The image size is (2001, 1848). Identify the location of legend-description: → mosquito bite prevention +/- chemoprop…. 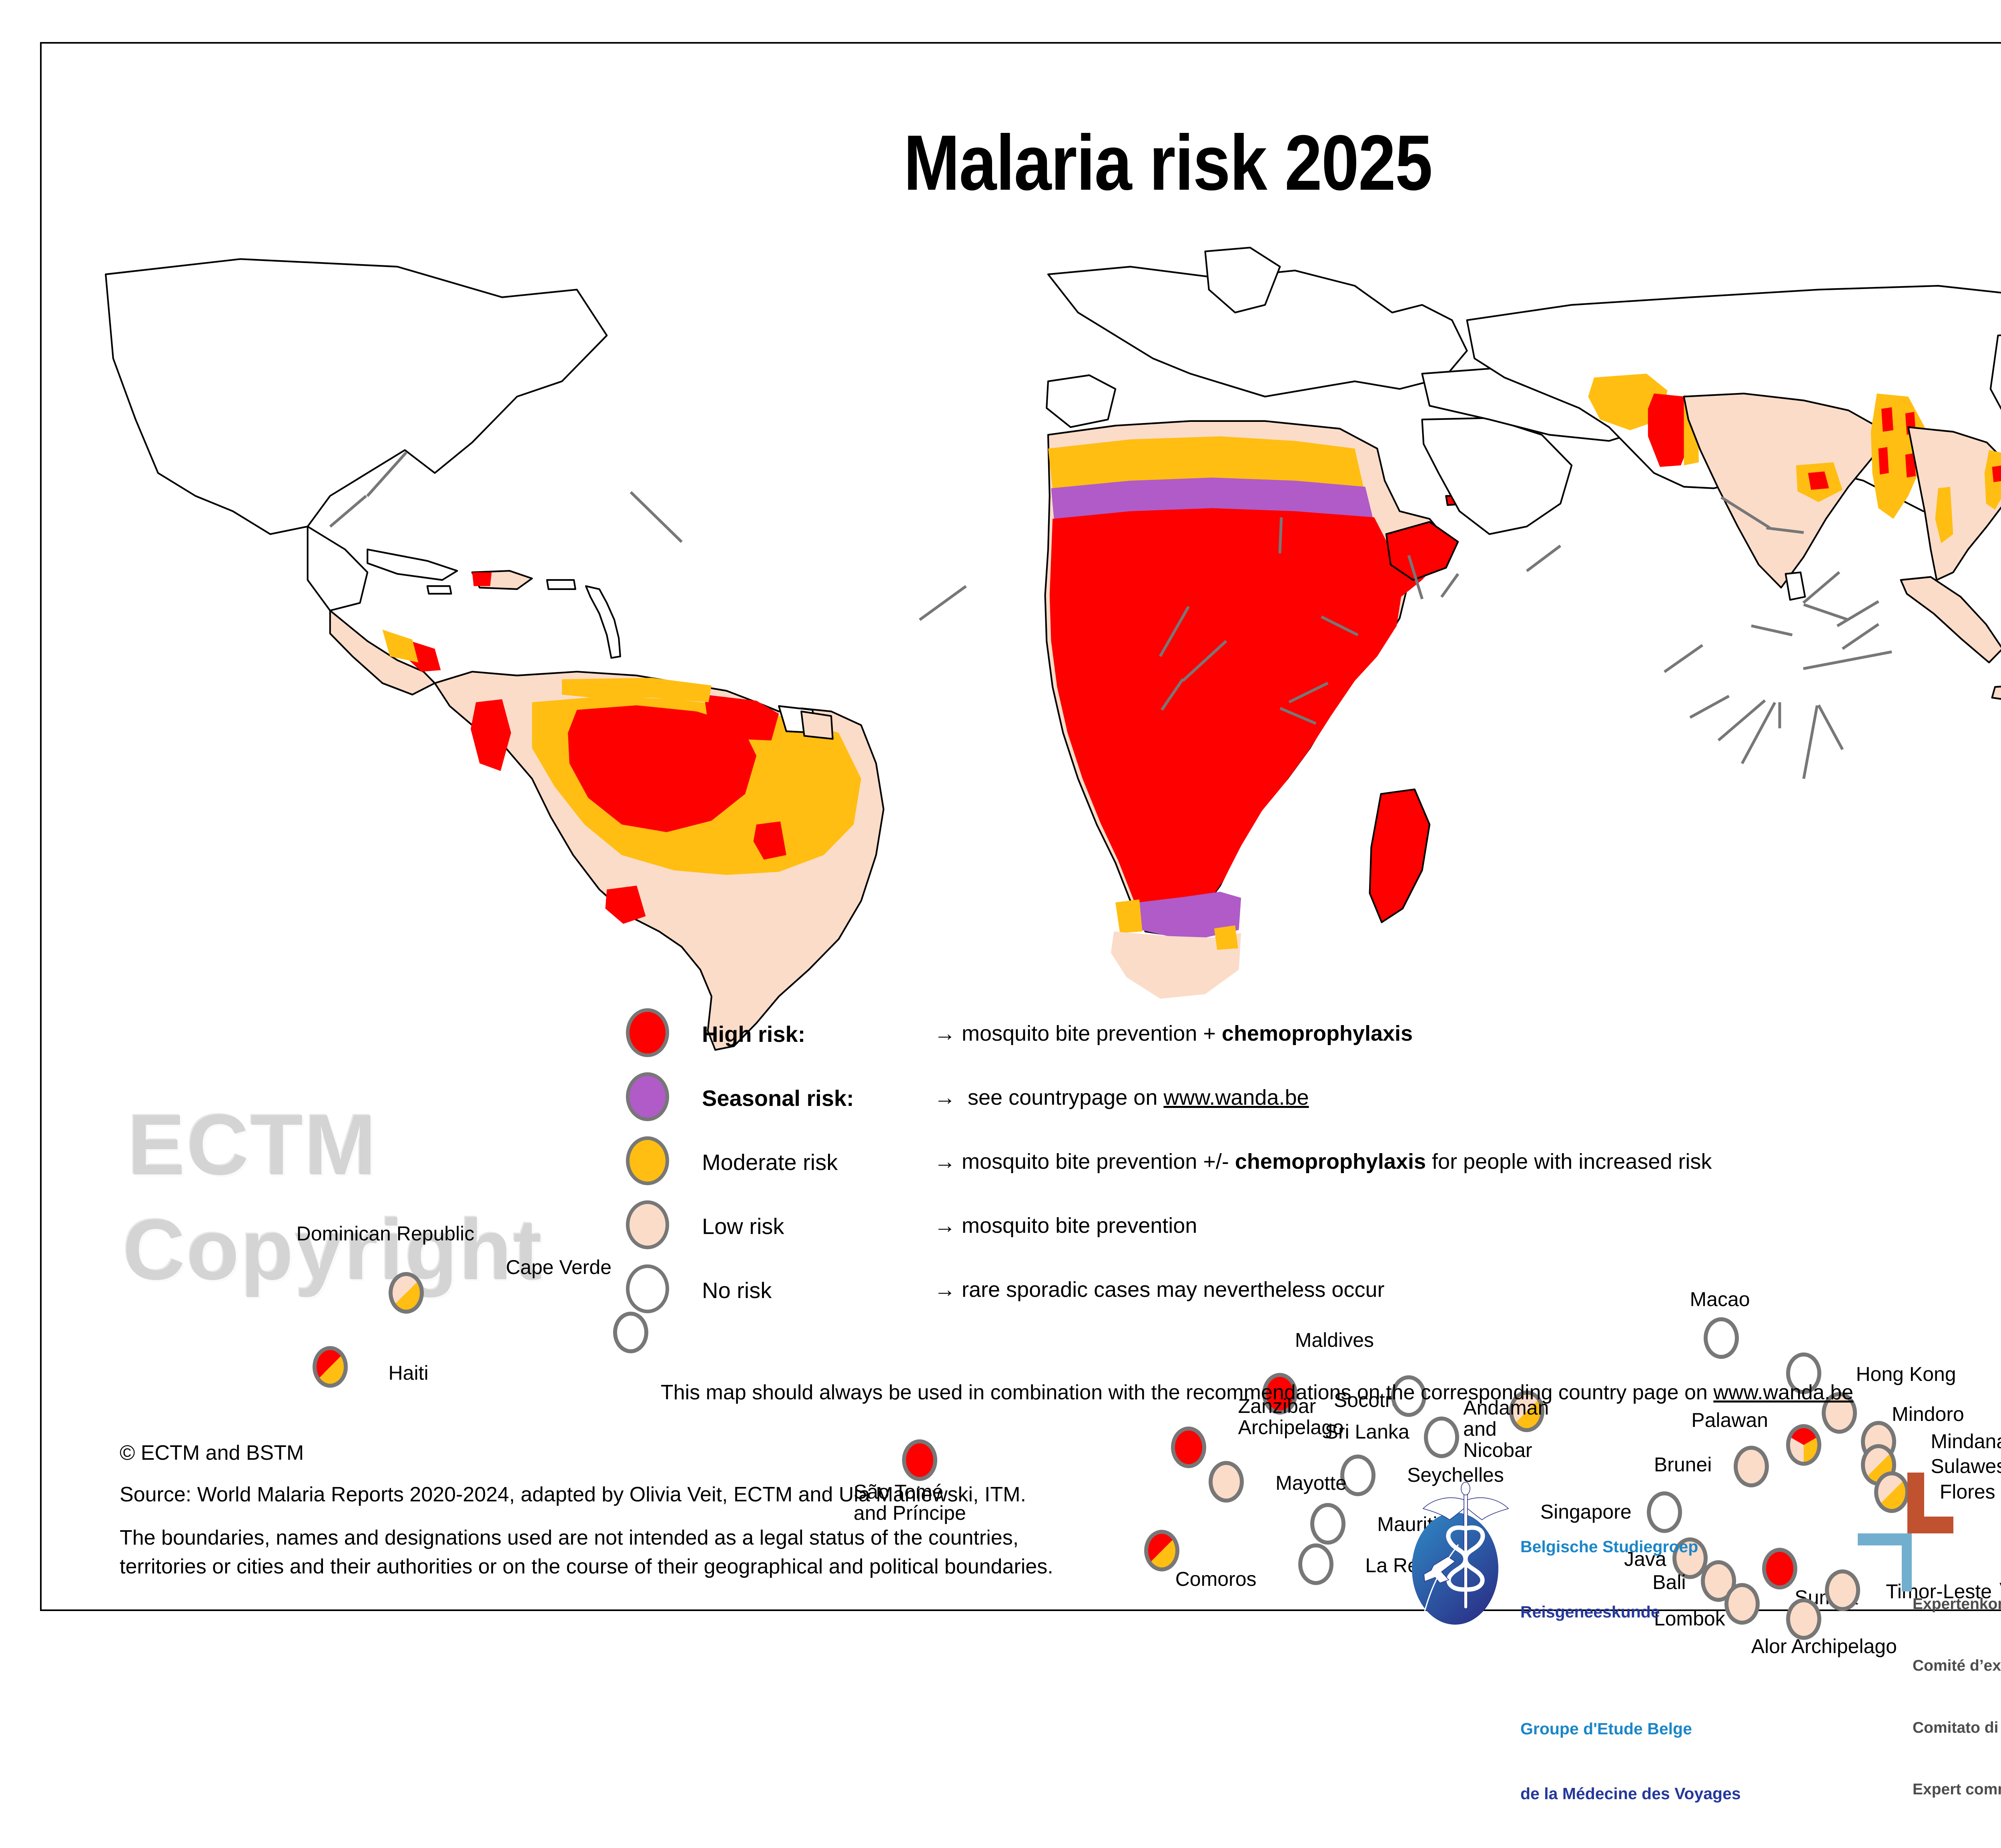
(1323, 1162).